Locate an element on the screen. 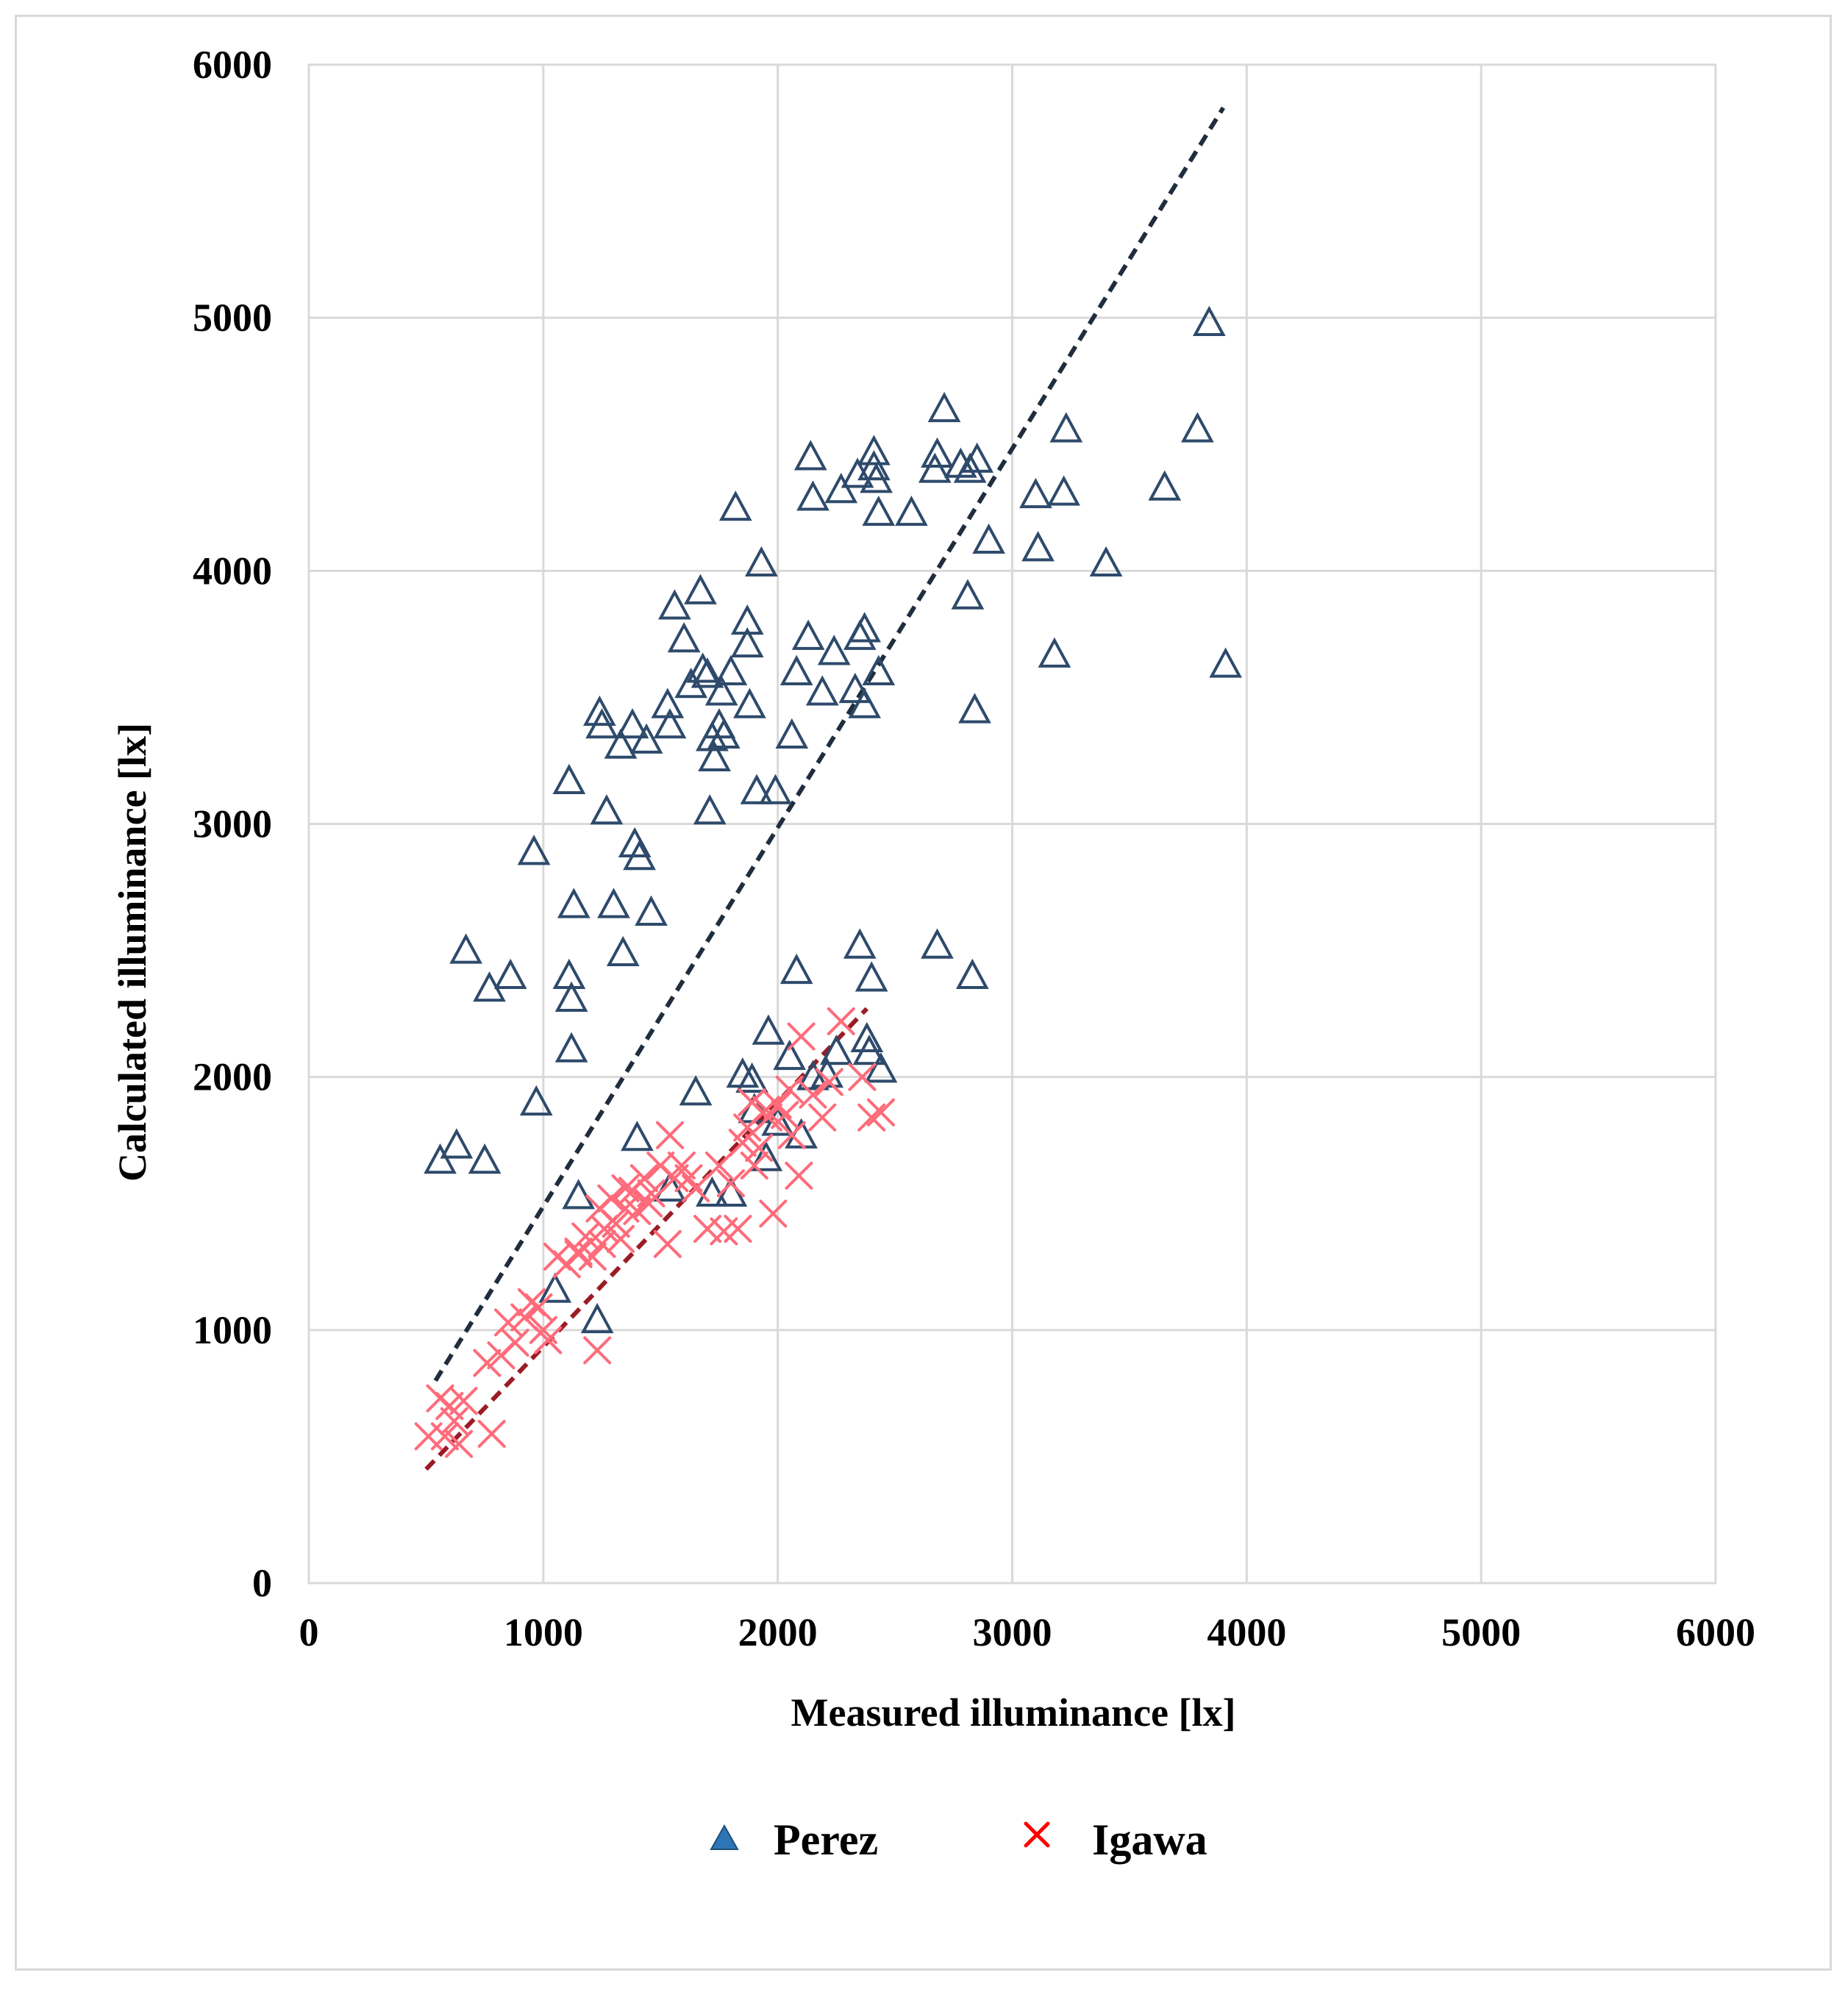 This screenshot has height=1989, width=1848. x-tick-label: 5000 is located at coordinates (1481, 1632).